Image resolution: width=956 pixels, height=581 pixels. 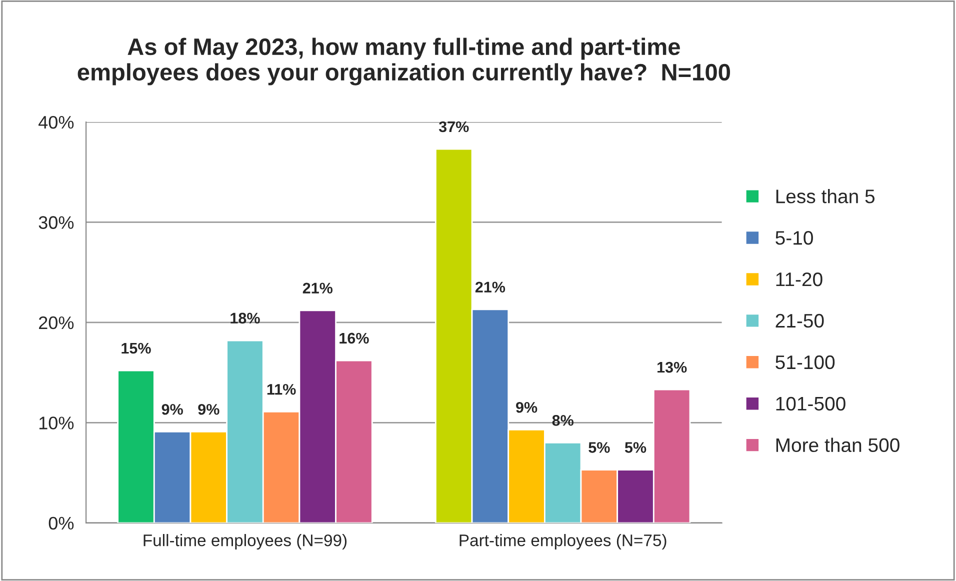 I want to click on legend-label: More than 500, so click(x=838, y=445).